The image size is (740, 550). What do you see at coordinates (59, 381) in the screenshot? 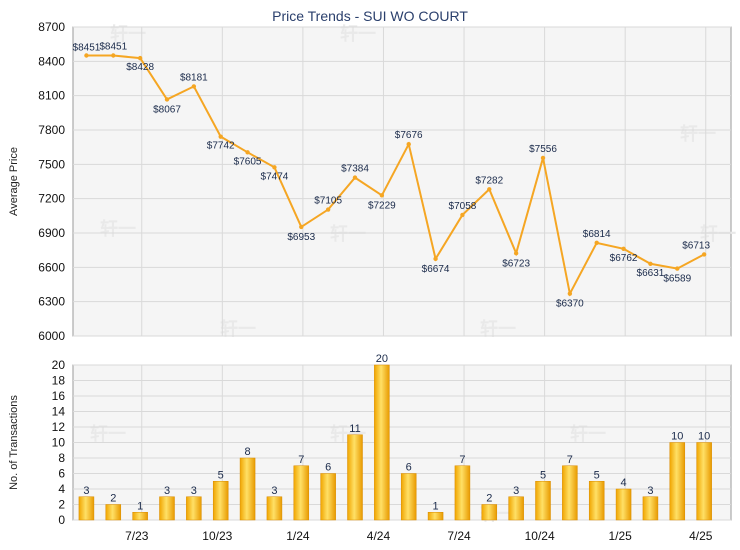
I see `transactions-y-tick-label: 18` at bounding box center [59, 381].